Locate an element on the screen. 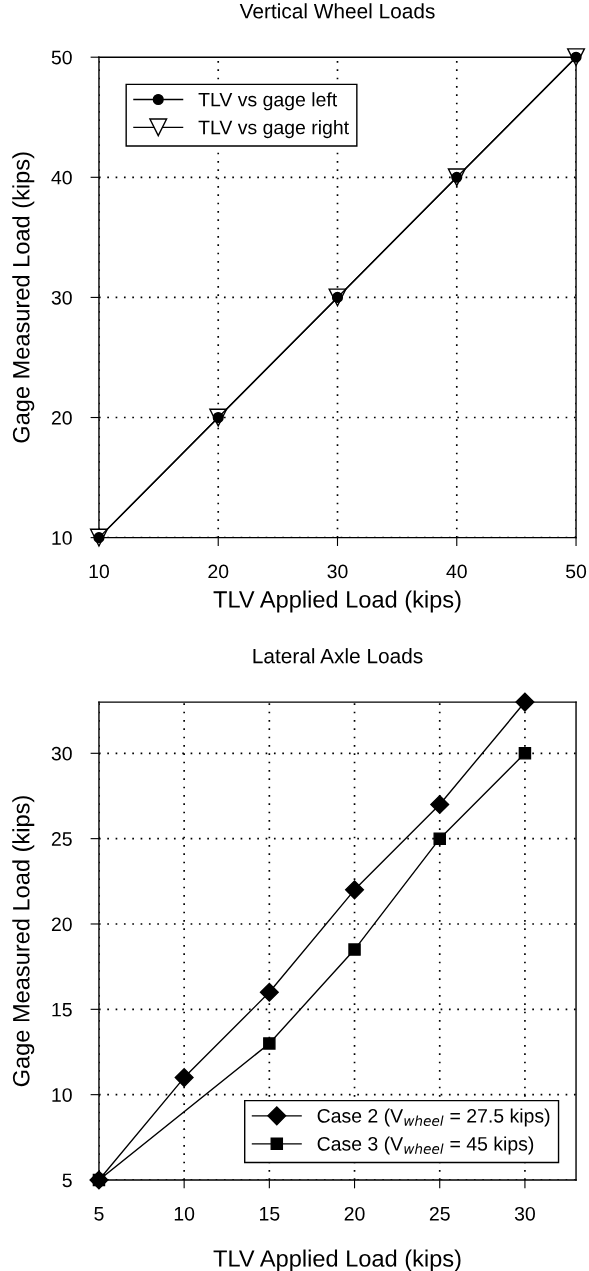 The height and width of the screenshot is (1271, 589). legend-label: TLV vs gage left is located at coordinates (268, 101).